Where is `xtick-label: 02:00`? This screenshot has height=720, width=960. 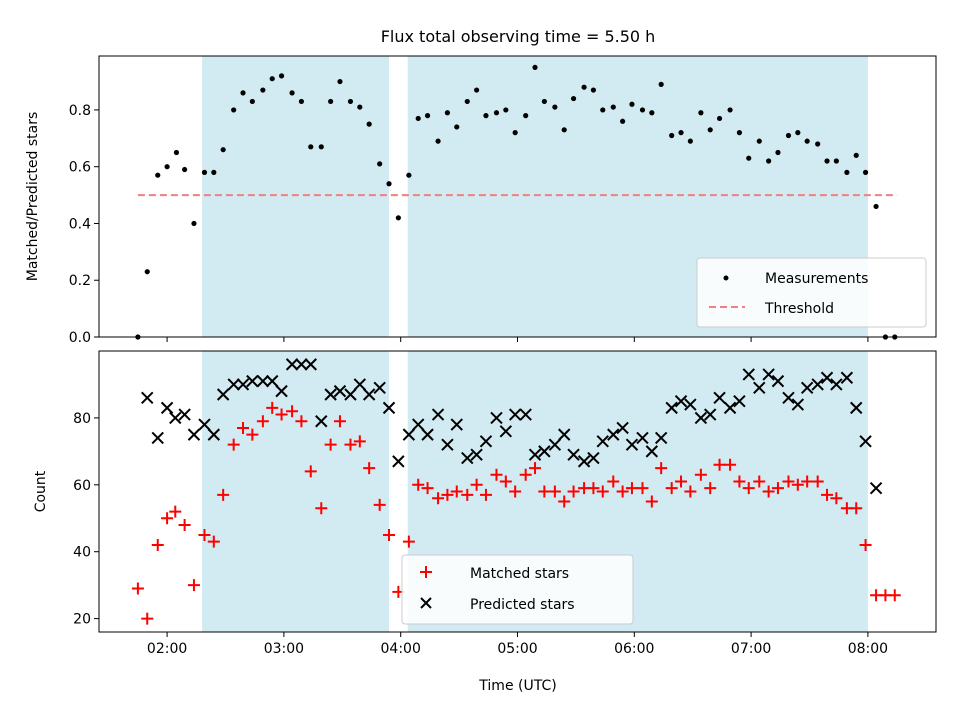 xtick-label: 02:00 is located at coordinates (167, 649).